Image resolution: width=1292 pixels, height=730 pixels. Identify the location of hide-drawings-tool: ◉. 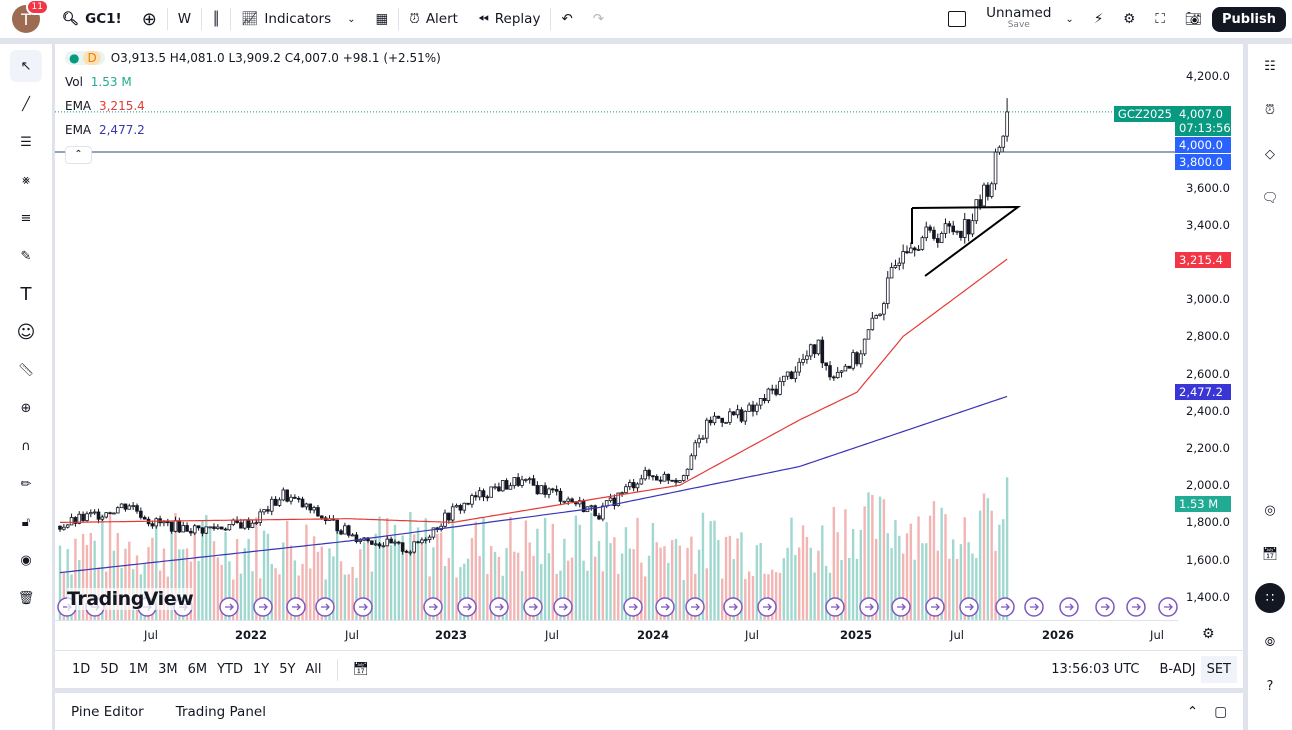
(26, 560).